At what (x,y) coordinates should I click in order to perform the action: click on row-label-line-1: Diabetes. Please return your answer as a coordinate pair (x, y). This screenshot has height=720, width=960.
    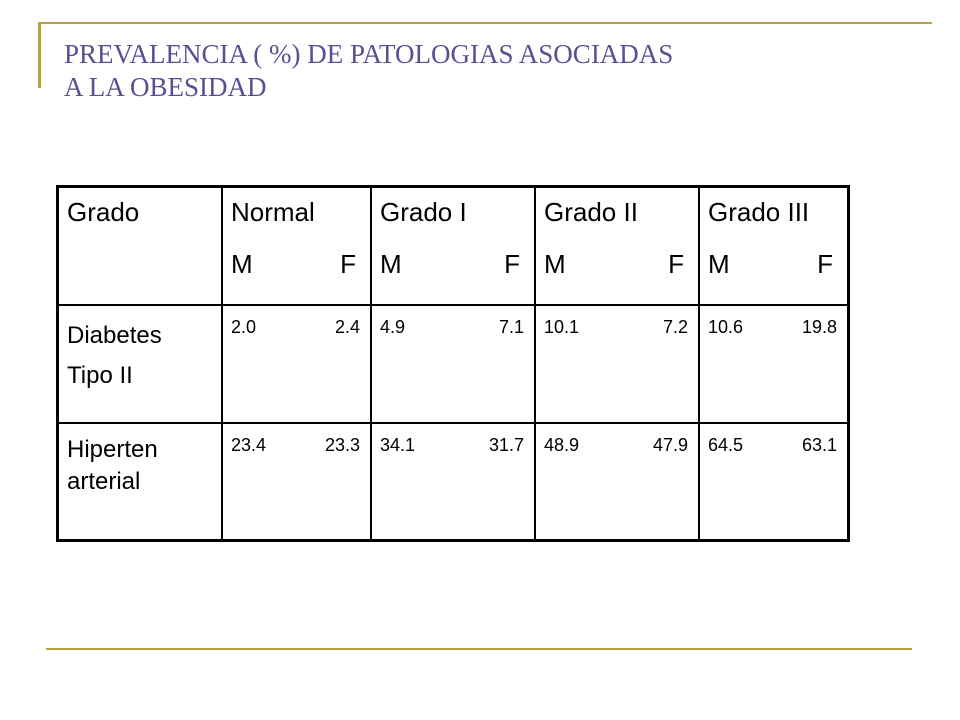
    Looking at the image, I should click on (114, 335).